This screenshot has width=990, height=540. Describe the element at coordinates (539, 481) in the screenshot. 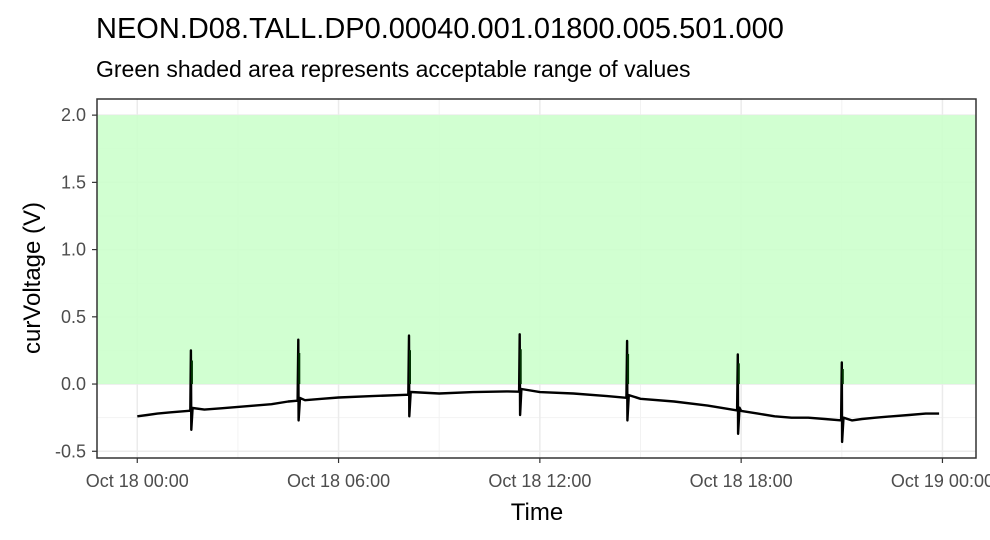

I see `x-tick-label: Oct 18 12:00` at that location.